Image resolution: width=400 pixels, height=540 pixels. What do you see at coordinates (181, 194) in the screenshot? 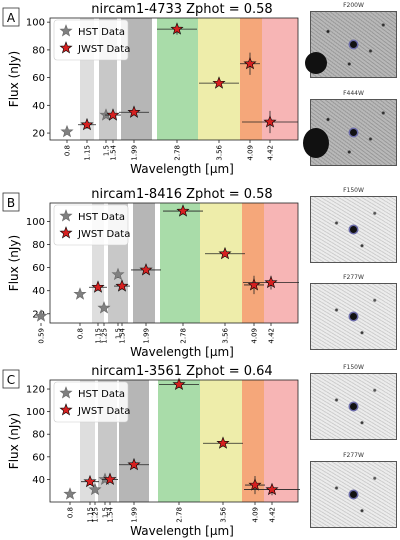
I see `chart-title: nircam1-8416 Zphot = 0.58` at bounding box center [181, 194].